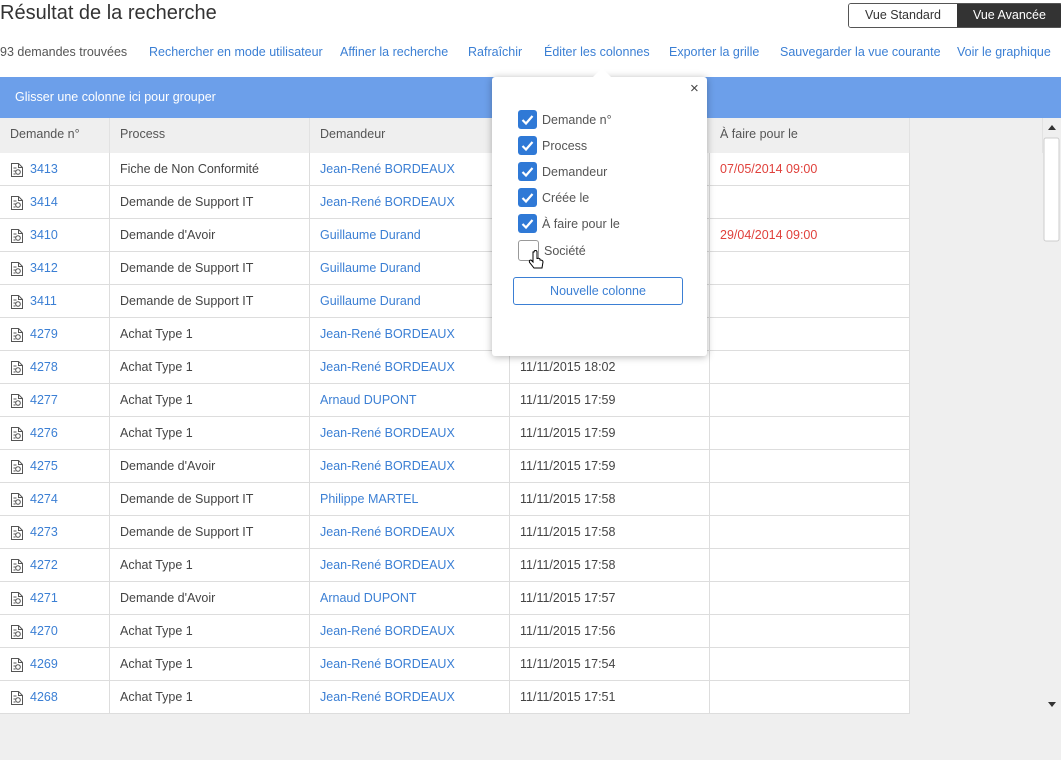 Image resolution: width=1061 pixels, height=760 pixels. What do you see at coordinates (44, 532) in the screenshot?
I see `cell-text: 4273` at bounding box center [44, 532].